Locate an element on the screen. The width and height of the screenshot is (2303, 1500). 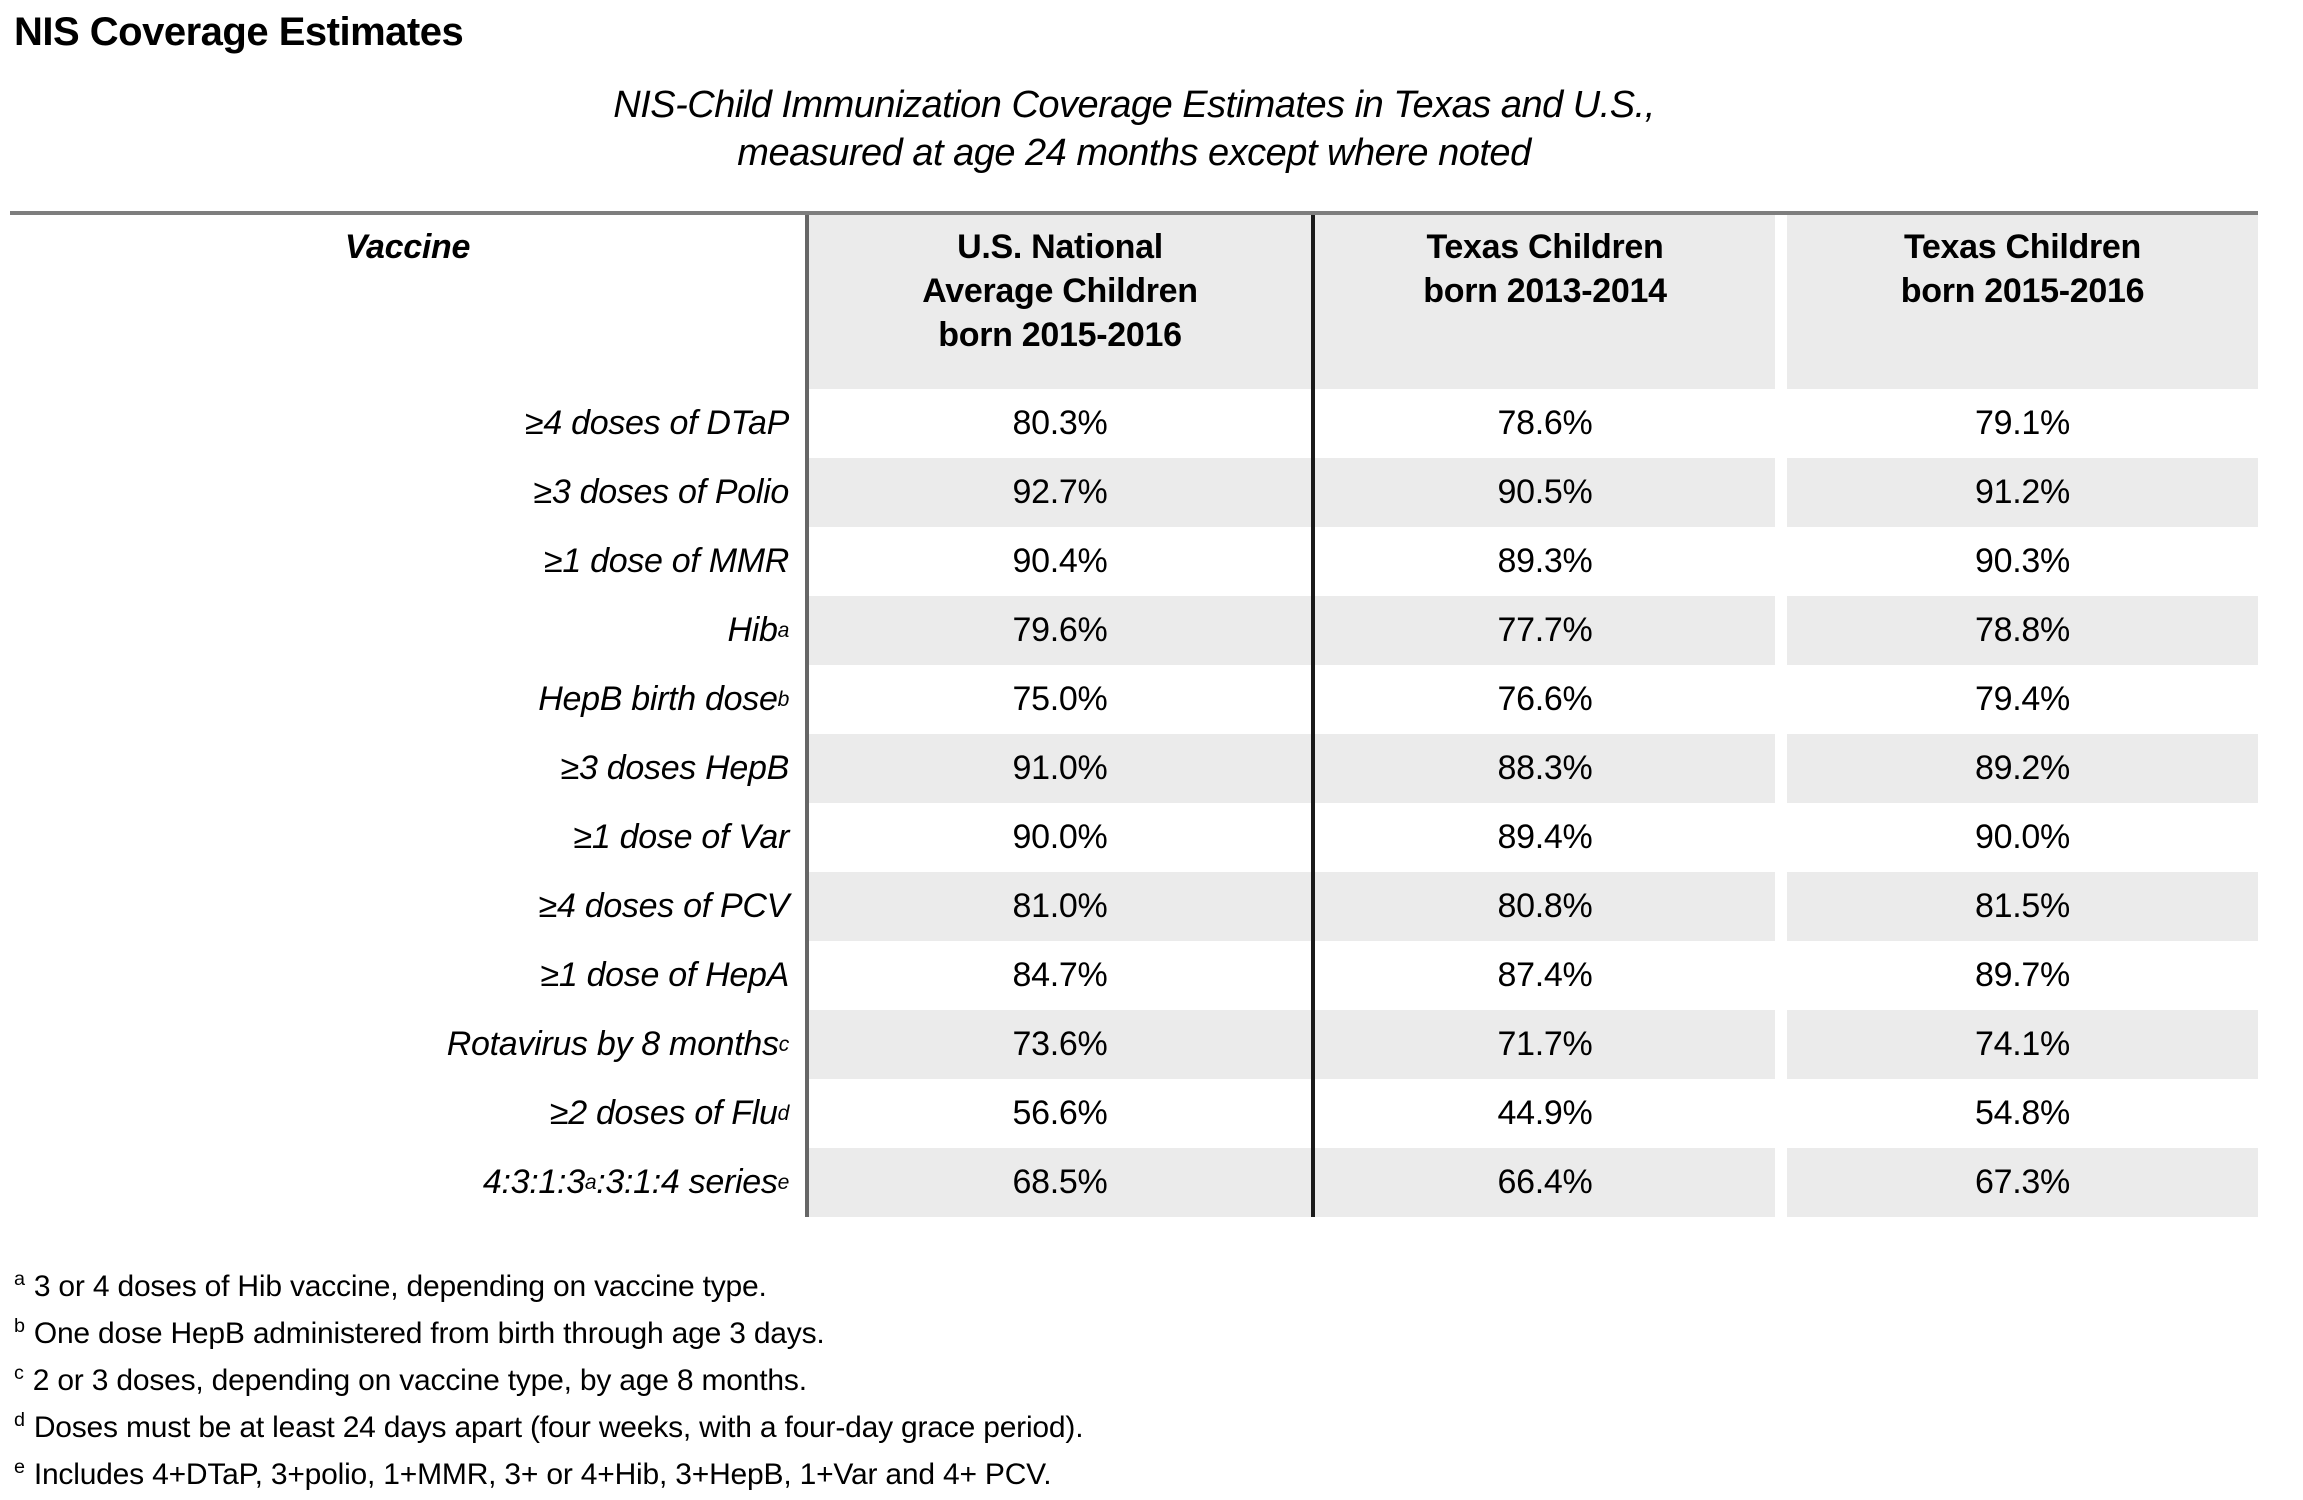
value-cell-texas-2015-2016: 74.1% is located at coordinates (2022, 1044).